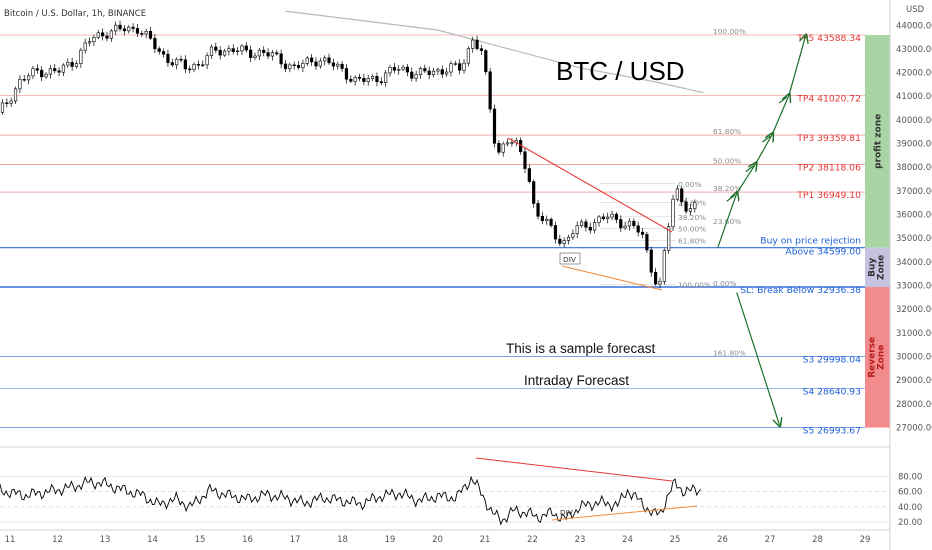 The image size is (932, 550). What do you see at coordinates (817, 540) in the screenshot?
I see `time-tick-label-17: 28` at bounding box center [817, 540].